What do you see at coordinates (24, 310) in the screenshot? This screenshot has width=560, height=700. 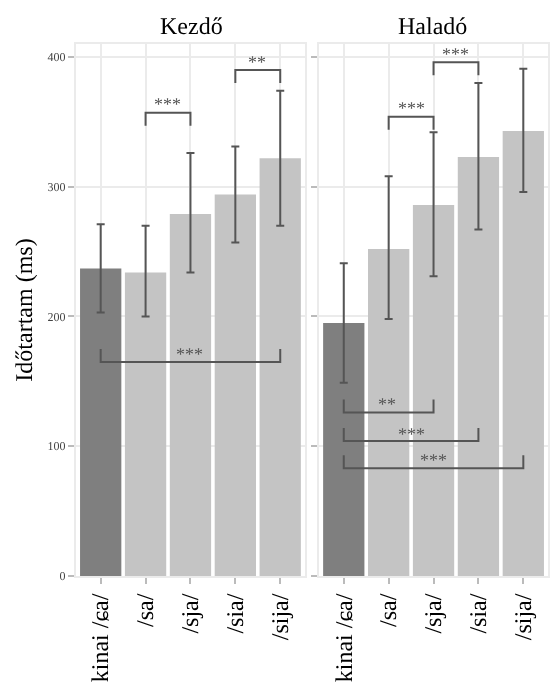 I see `y-axis-title: Időtartam (ms)` at bounding box center [24, 310].